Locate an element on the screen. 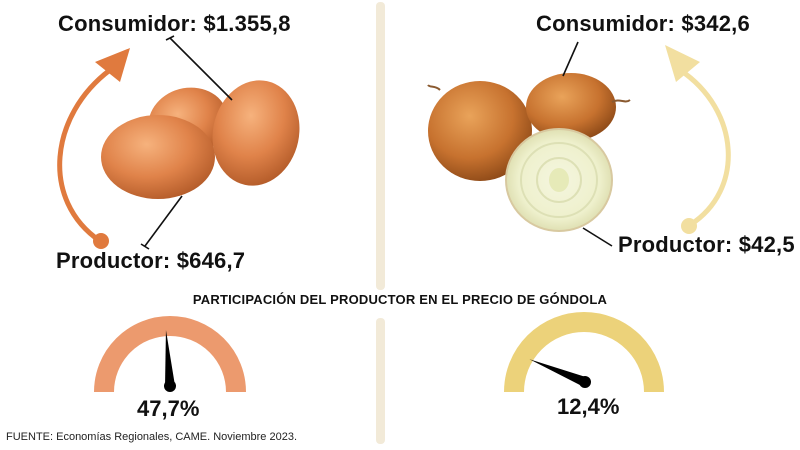  egg-consumer-leader is located at coordinates (201, 69).